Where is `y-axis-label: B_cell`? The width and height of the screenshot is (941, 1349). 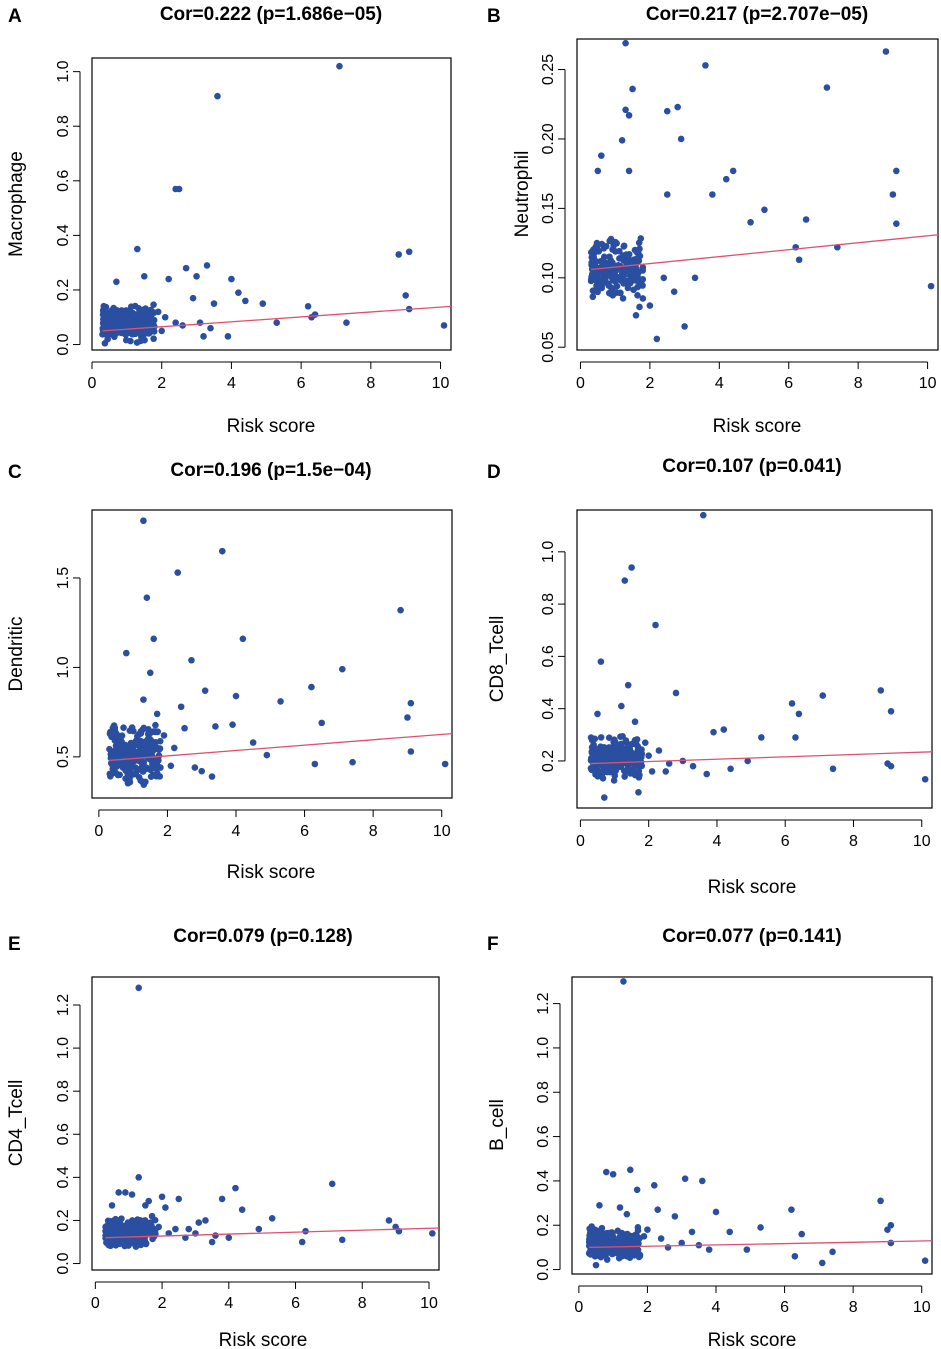
y-axis-label: B_cell is located at coordinates (497, 1125).